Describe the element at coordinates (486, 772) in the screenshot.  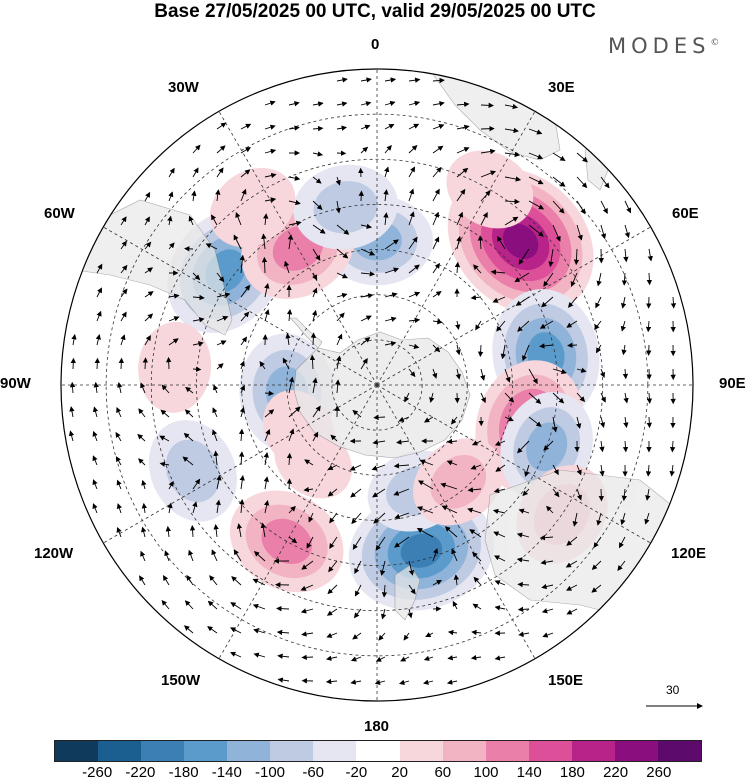
I see `colorbar-tick-label: 100` at that location.